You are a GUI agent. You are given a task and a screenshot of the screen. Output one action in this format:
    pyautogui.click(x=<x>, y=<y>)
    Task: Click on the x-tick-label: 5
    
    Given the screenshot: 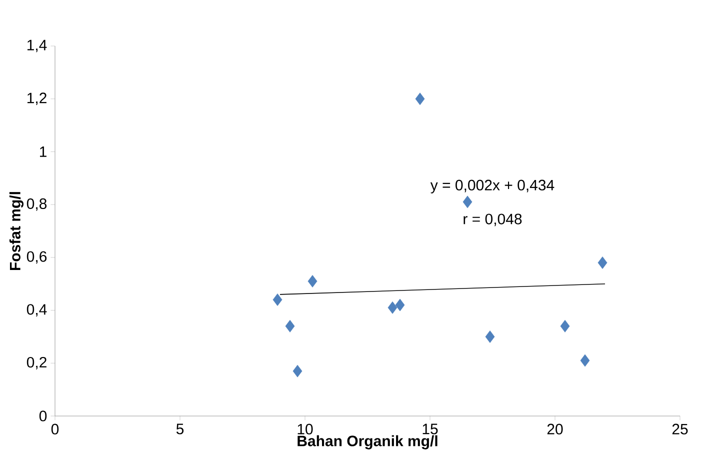 What is the action you would take?
    pyautogui.click(x=180, y=429)
    